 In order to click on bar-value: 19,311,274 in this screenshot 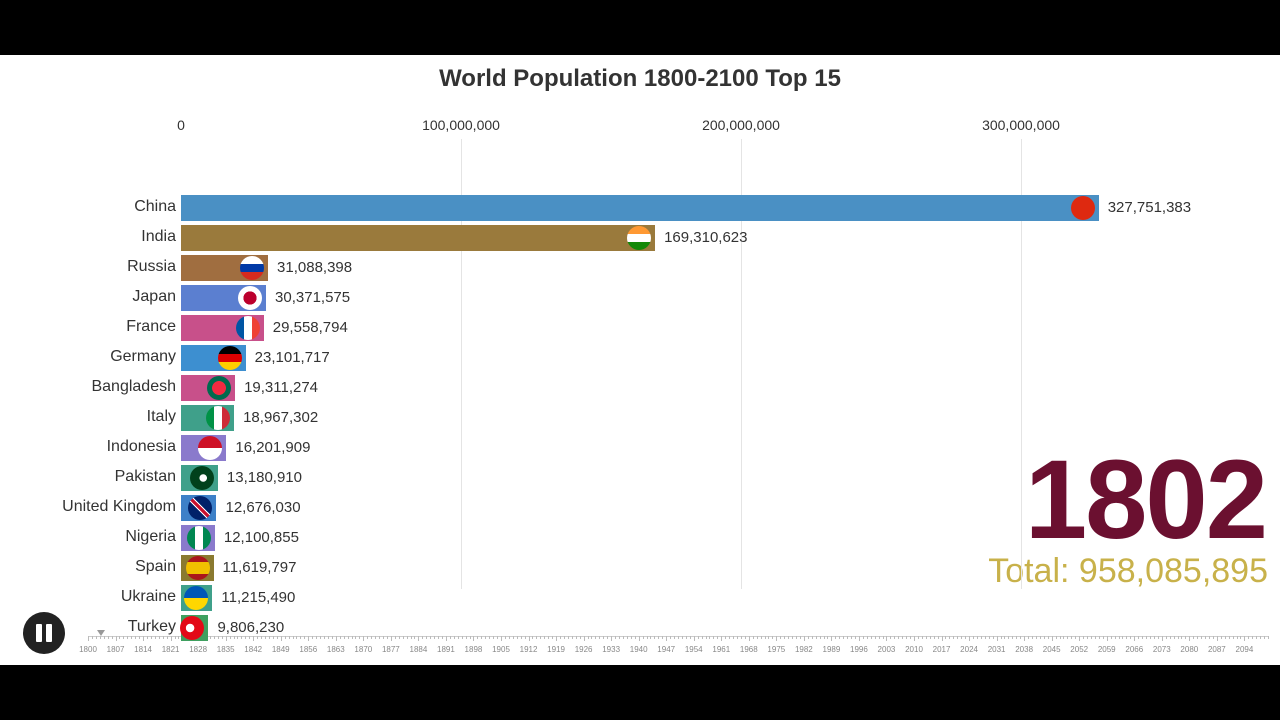, I will do `click(281, 387)`.